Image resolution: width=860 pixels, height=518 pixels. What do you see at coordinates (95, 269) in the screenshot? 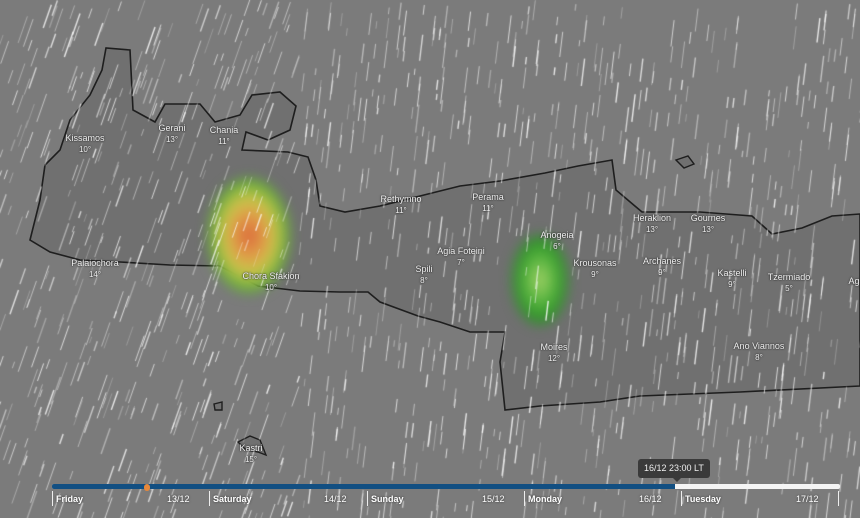
I see `city-label: Palaiochora 14°` at bounding box center [95, 269].